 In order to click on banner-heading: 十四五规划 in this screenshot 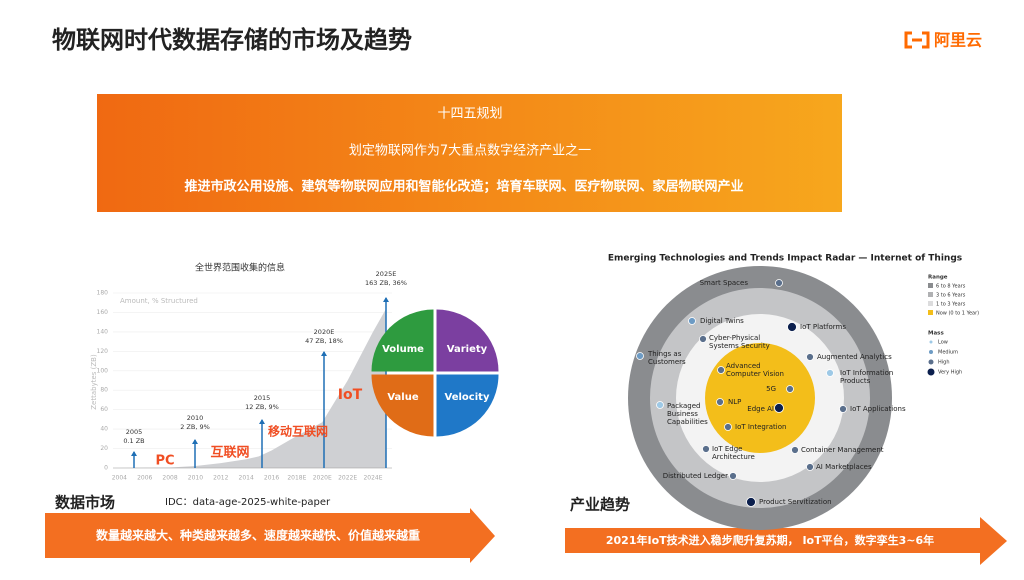, I will do `click(469, 114)`.